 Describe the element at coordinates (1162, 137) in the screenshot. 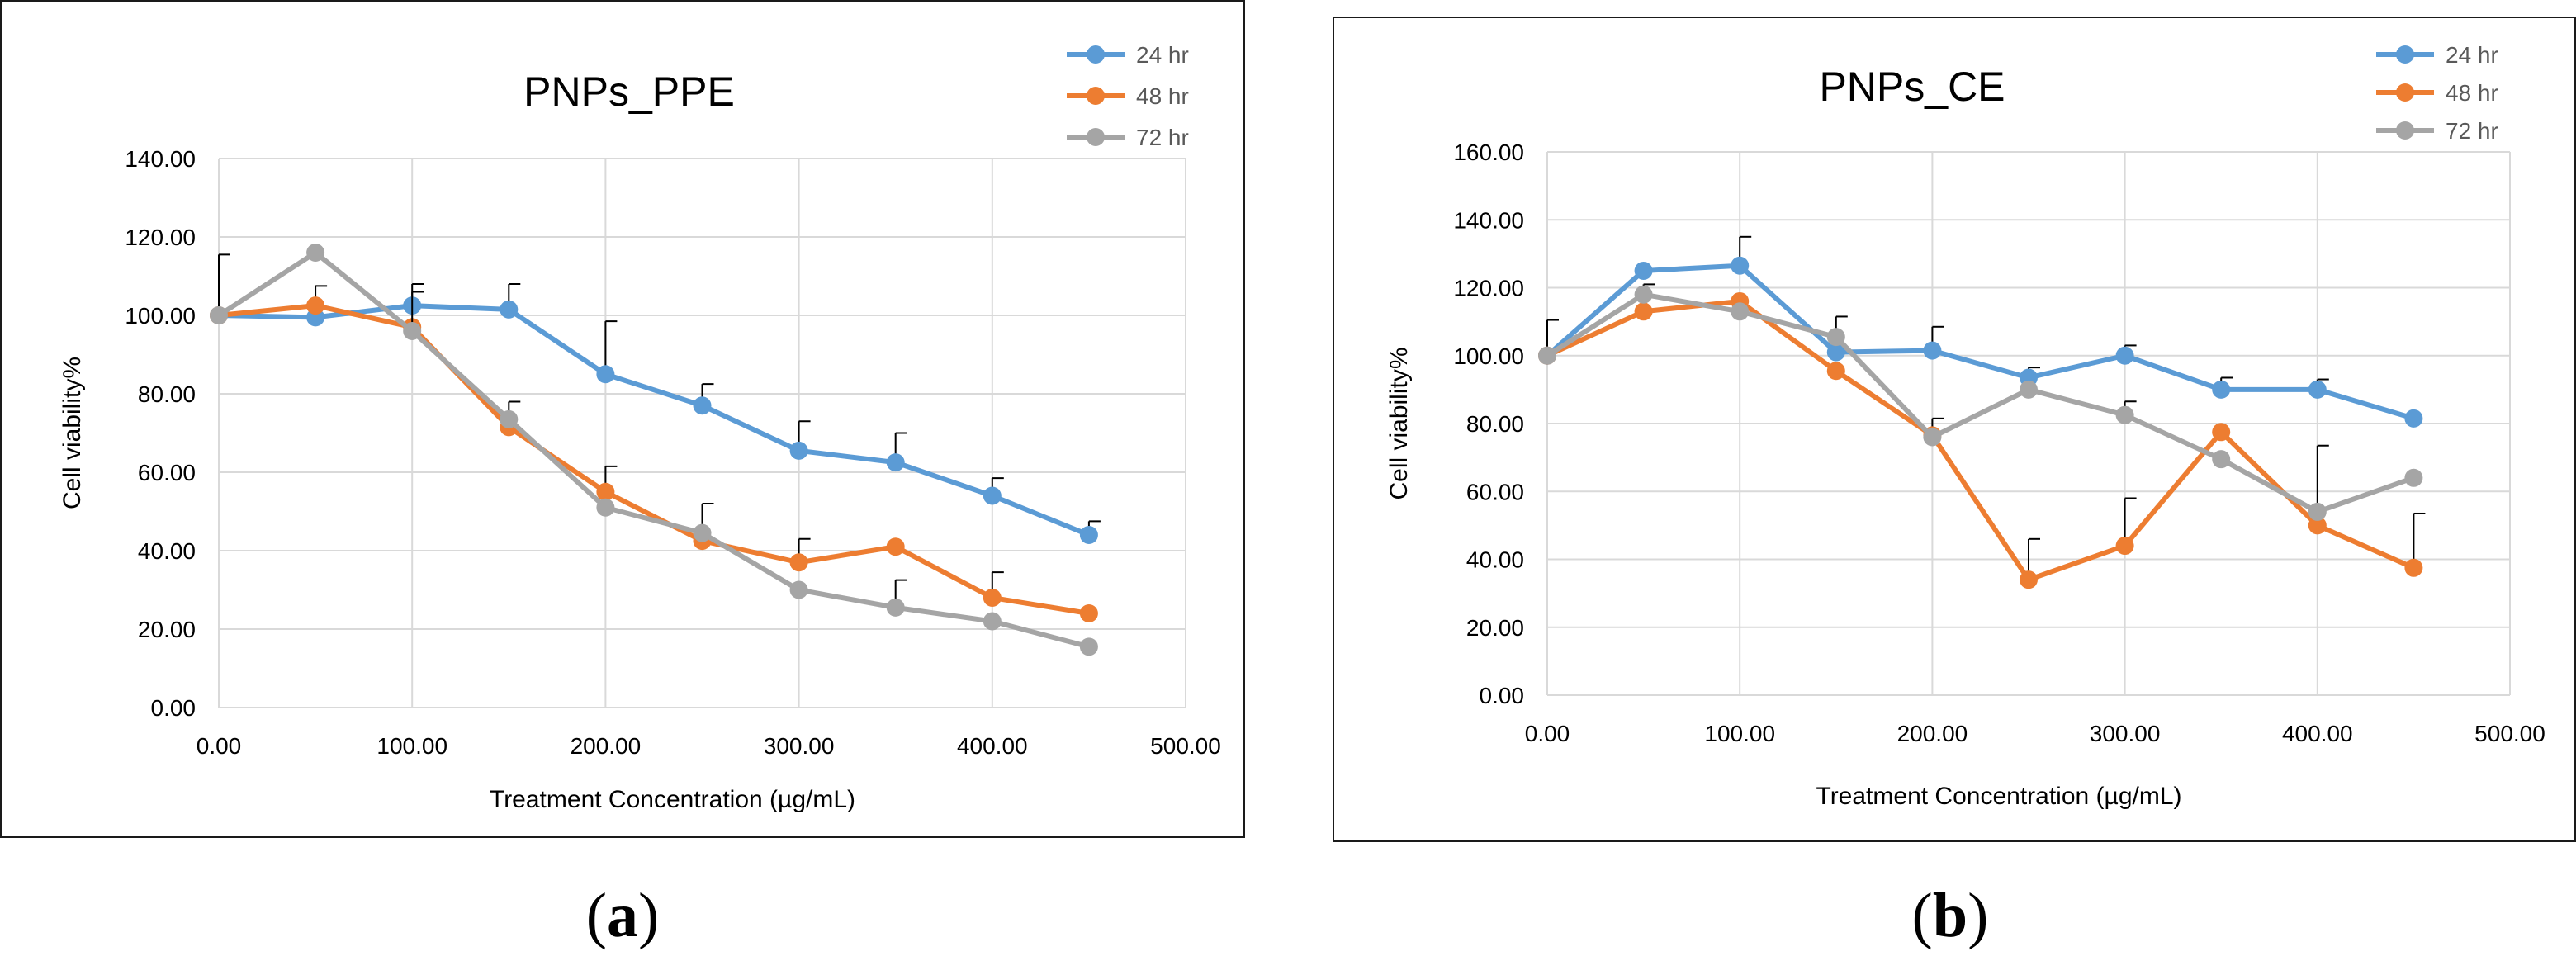

I see `legend-label-72-hr: 72 hr` at that location.